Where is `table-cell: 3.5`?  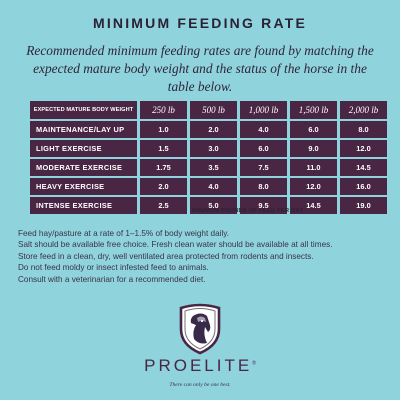
table-cell: 3.5 is located at coordinates (213, 167).